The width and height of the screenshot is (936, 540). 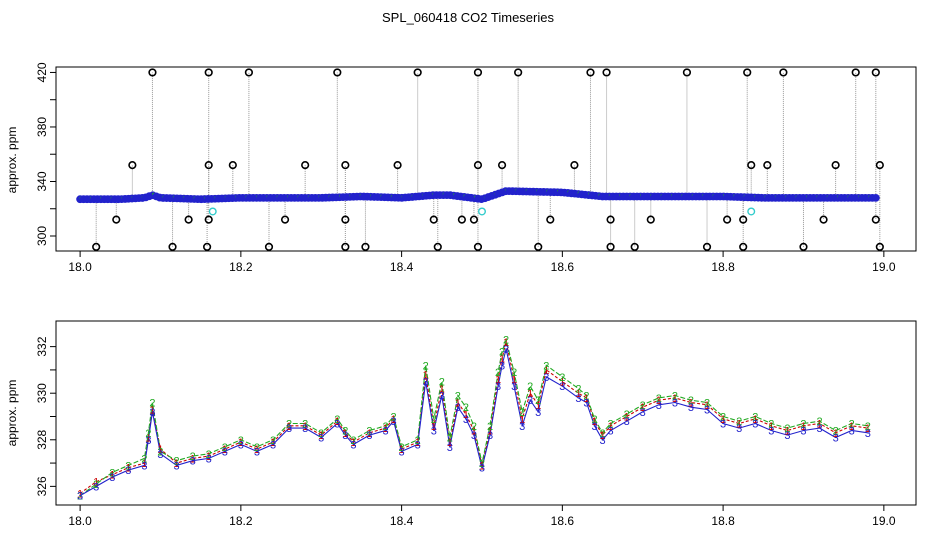 I want to click on y-tick-label: 332, so click(x=42, y=346).